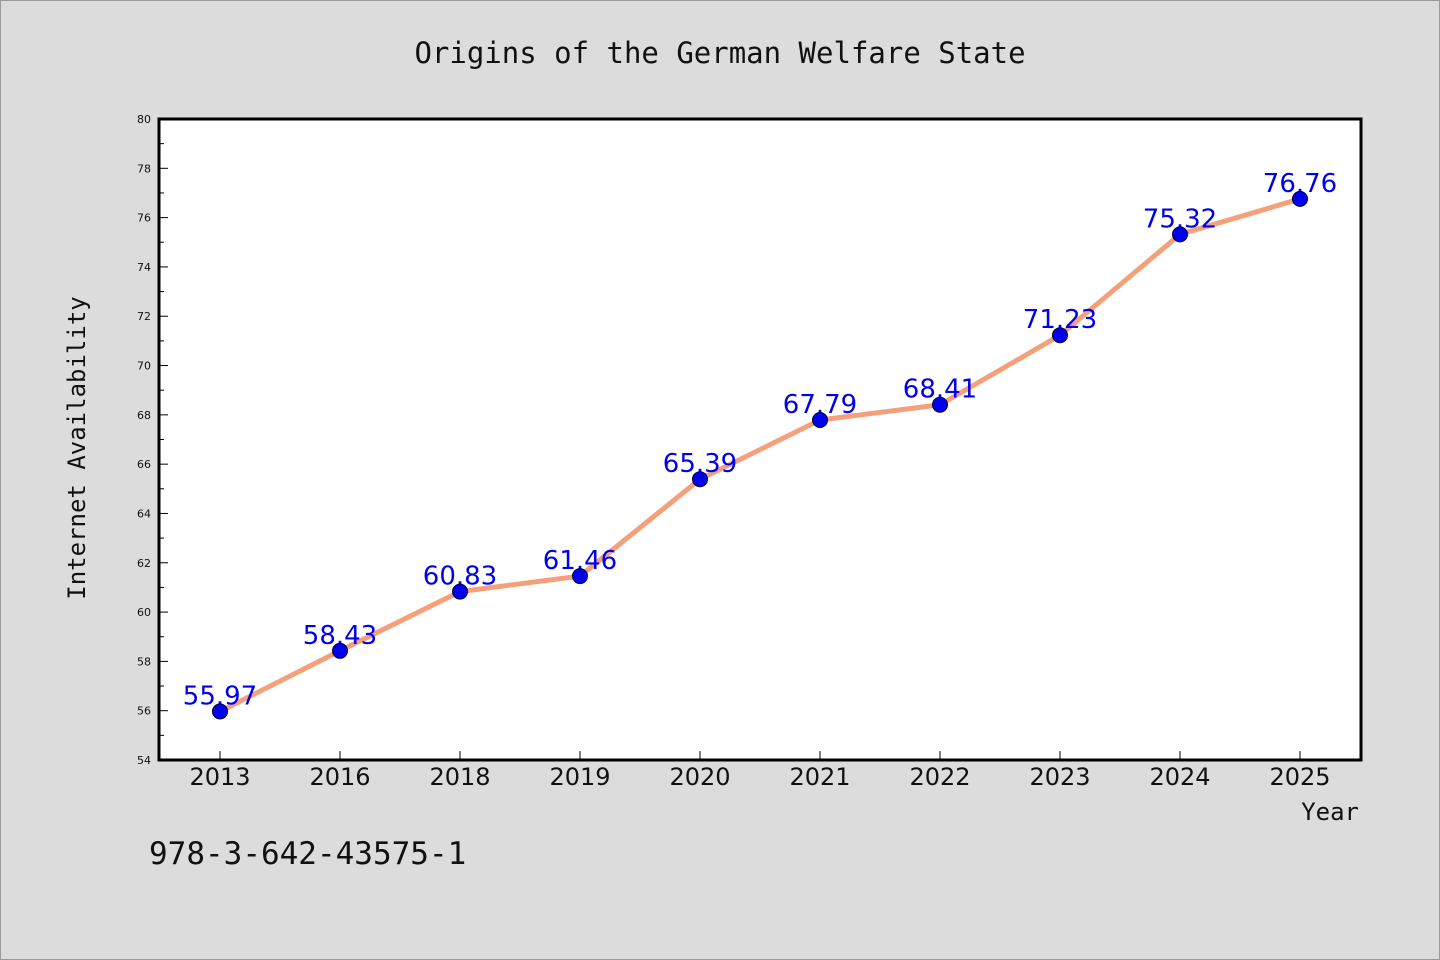 This screenshot has height=960, width=1440. What do you see at coordinates (144, 612) in the screenshot?
I see `y-tick-label: 60` at bounding box center [144, 612].